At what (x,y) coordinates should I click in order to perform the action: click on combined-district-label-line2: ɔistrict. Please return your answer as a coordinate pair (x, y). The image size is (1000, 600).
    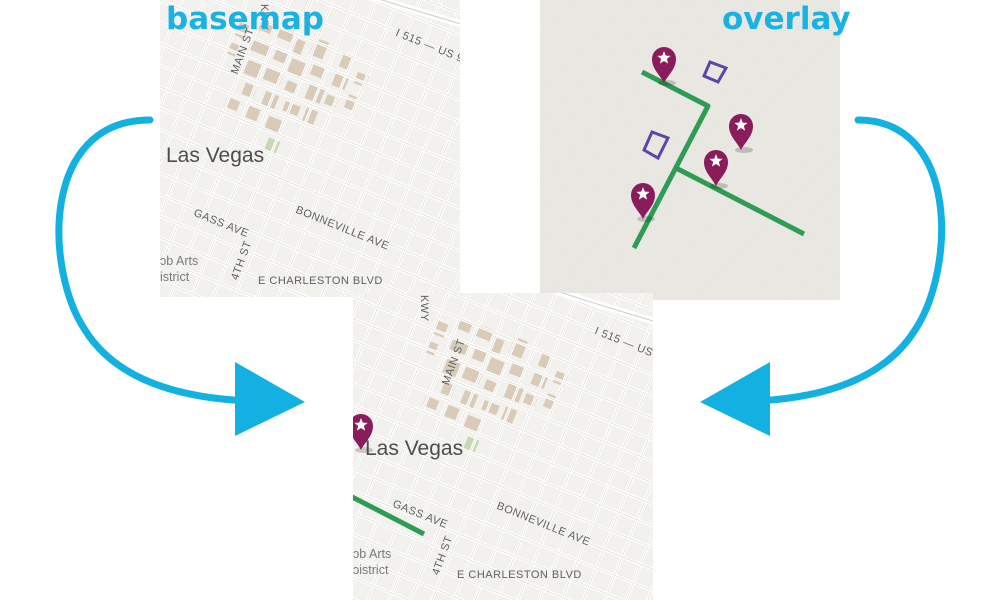
    Looking at the image, I should click on (371, 570).